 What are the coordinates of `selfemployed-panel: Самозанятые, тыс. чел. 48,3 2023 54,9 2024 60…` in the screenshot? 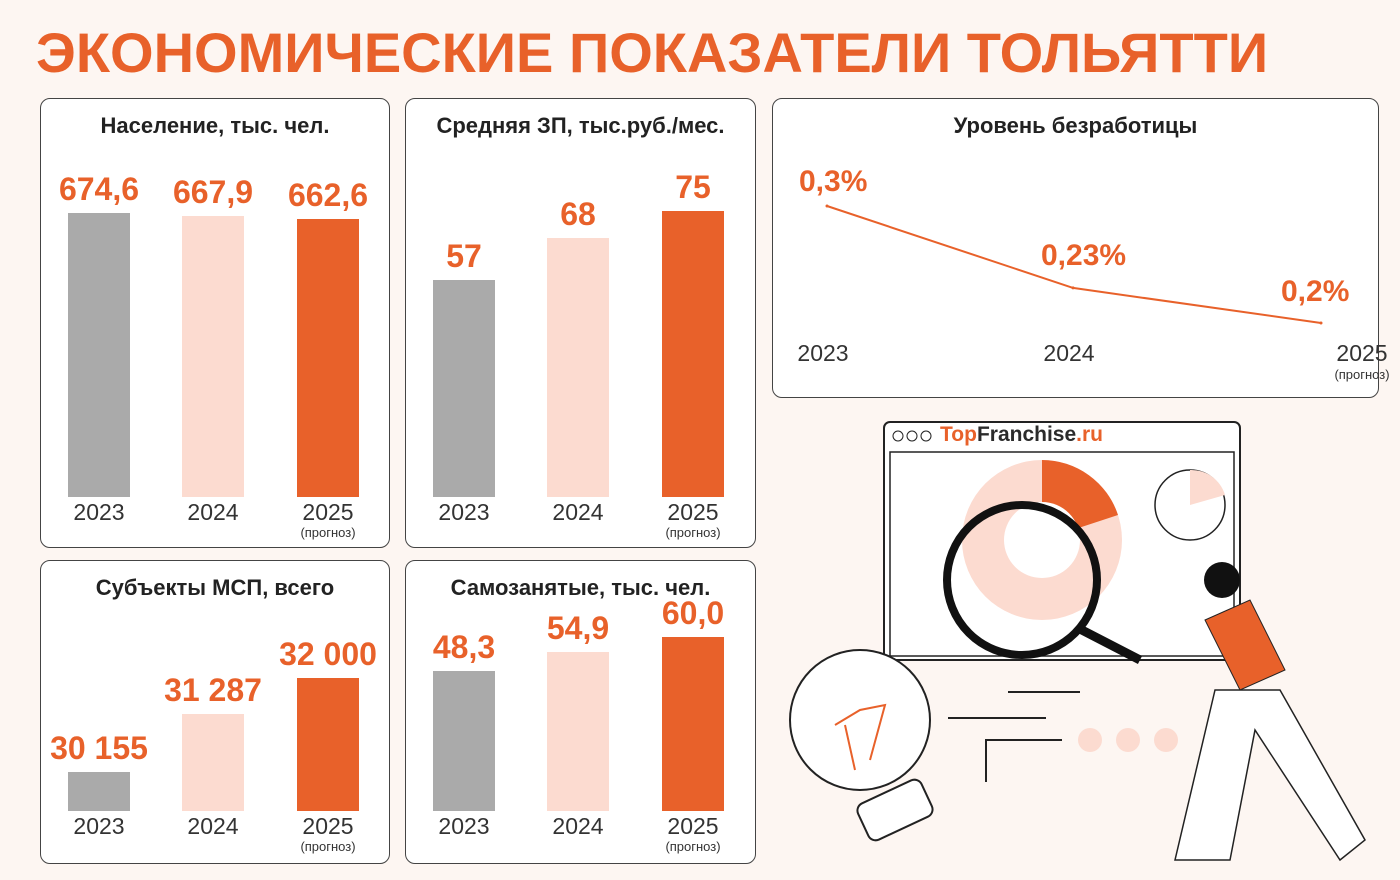 It's located at (580, 712).